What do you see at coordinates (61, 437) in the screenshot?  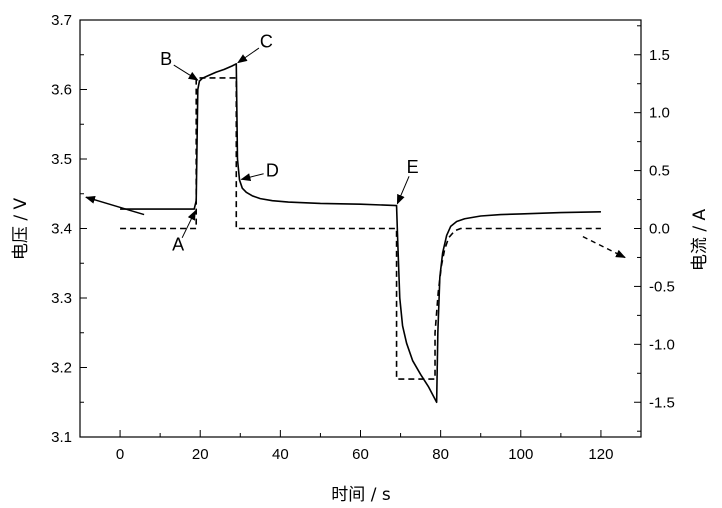 I see `y-left-tick-label: 3.1` at bounding box center [61, 437].